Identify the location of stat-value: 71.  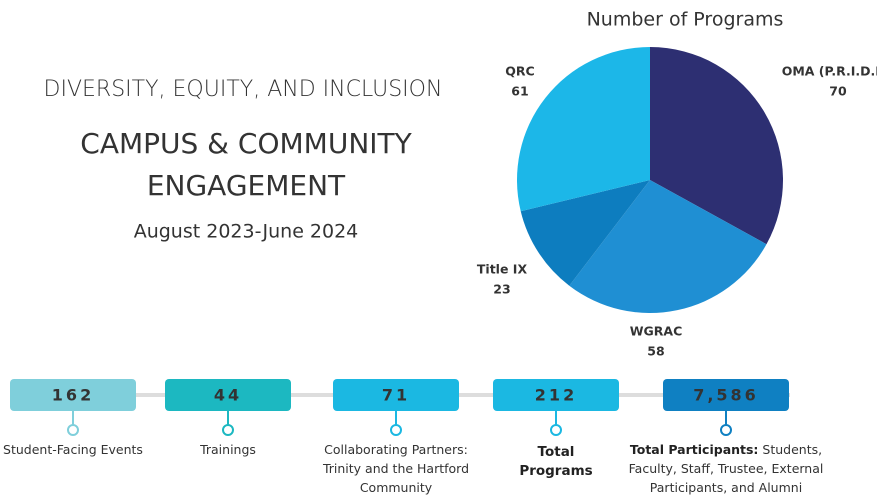
(396, 395).